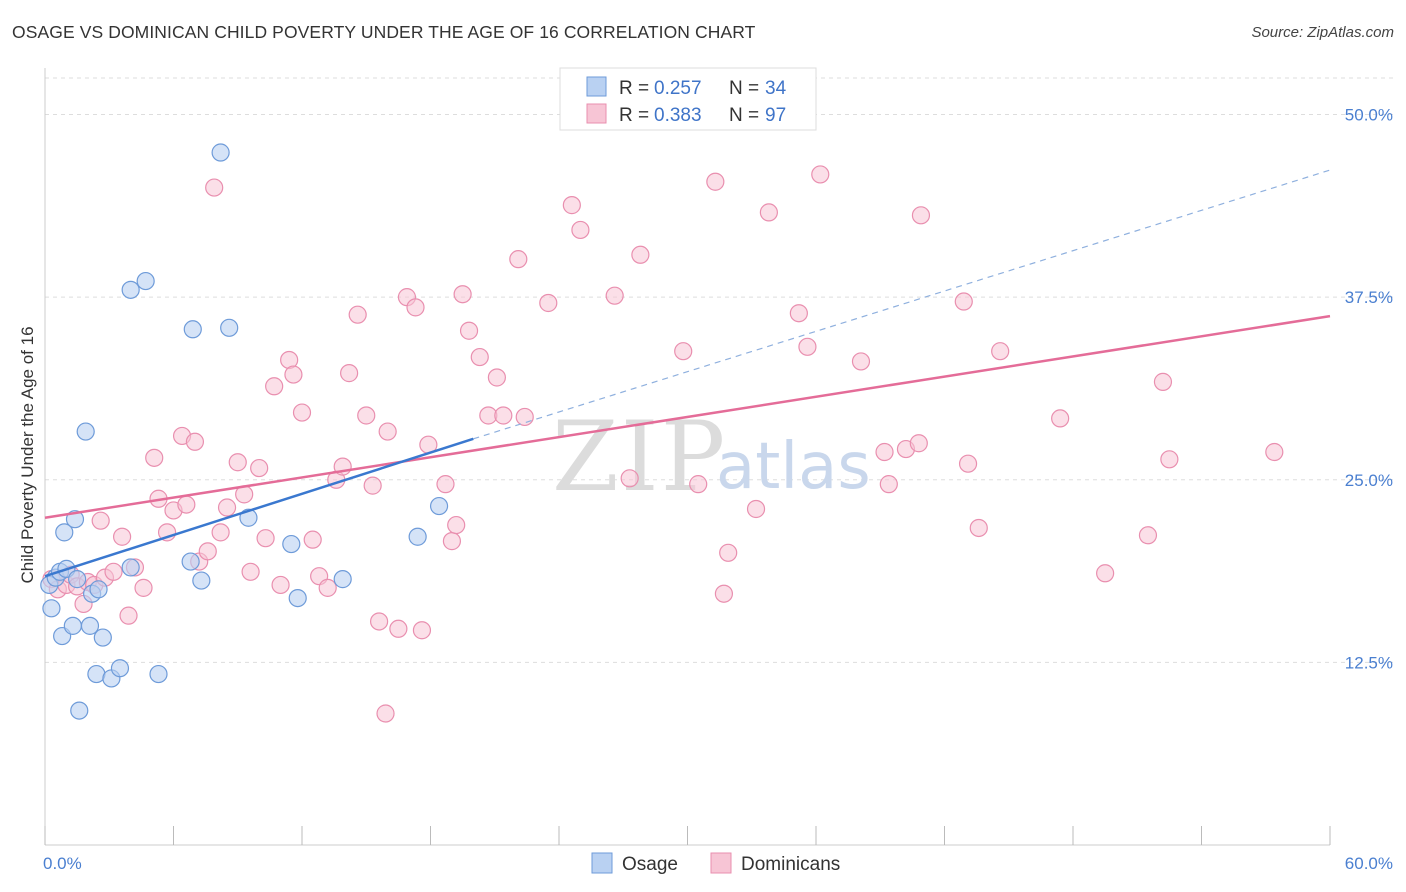 The image size is (1406, 892). Describe the element at coordinates (744, 88) in the screenshot. I see `legend-n-label-osage: N =` at that location.